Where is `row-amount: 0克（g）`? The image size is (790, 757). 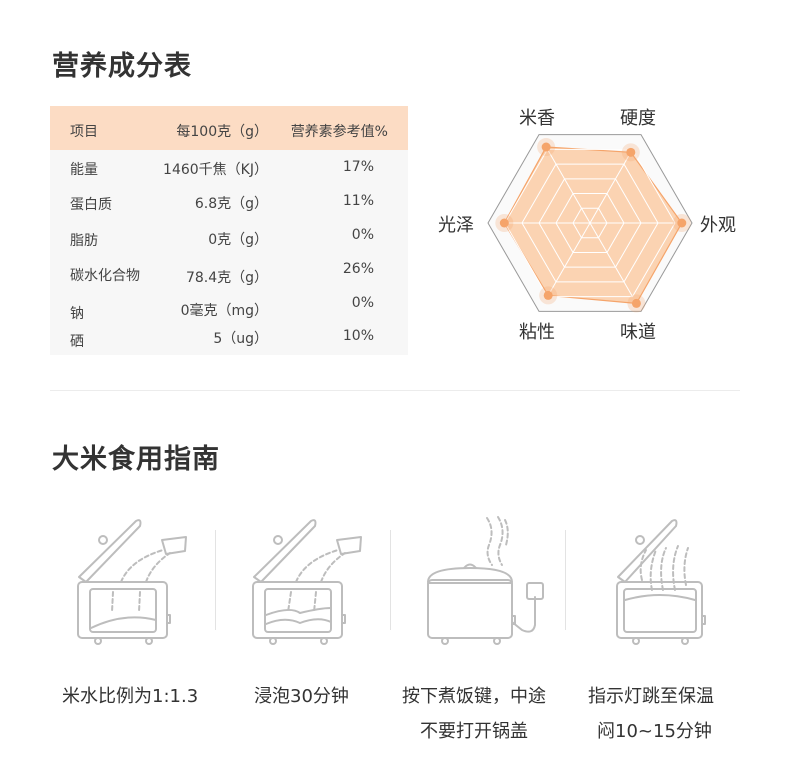
row-amount: 0克（g） is located at coordinates (238, 240).